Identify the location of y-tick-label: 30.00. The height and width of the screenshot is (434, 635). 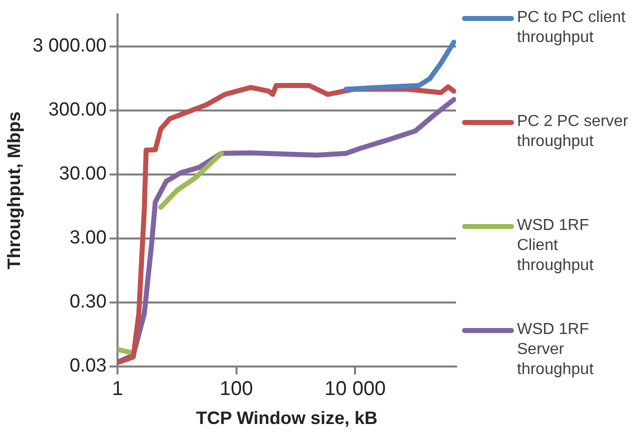
(83, 174).